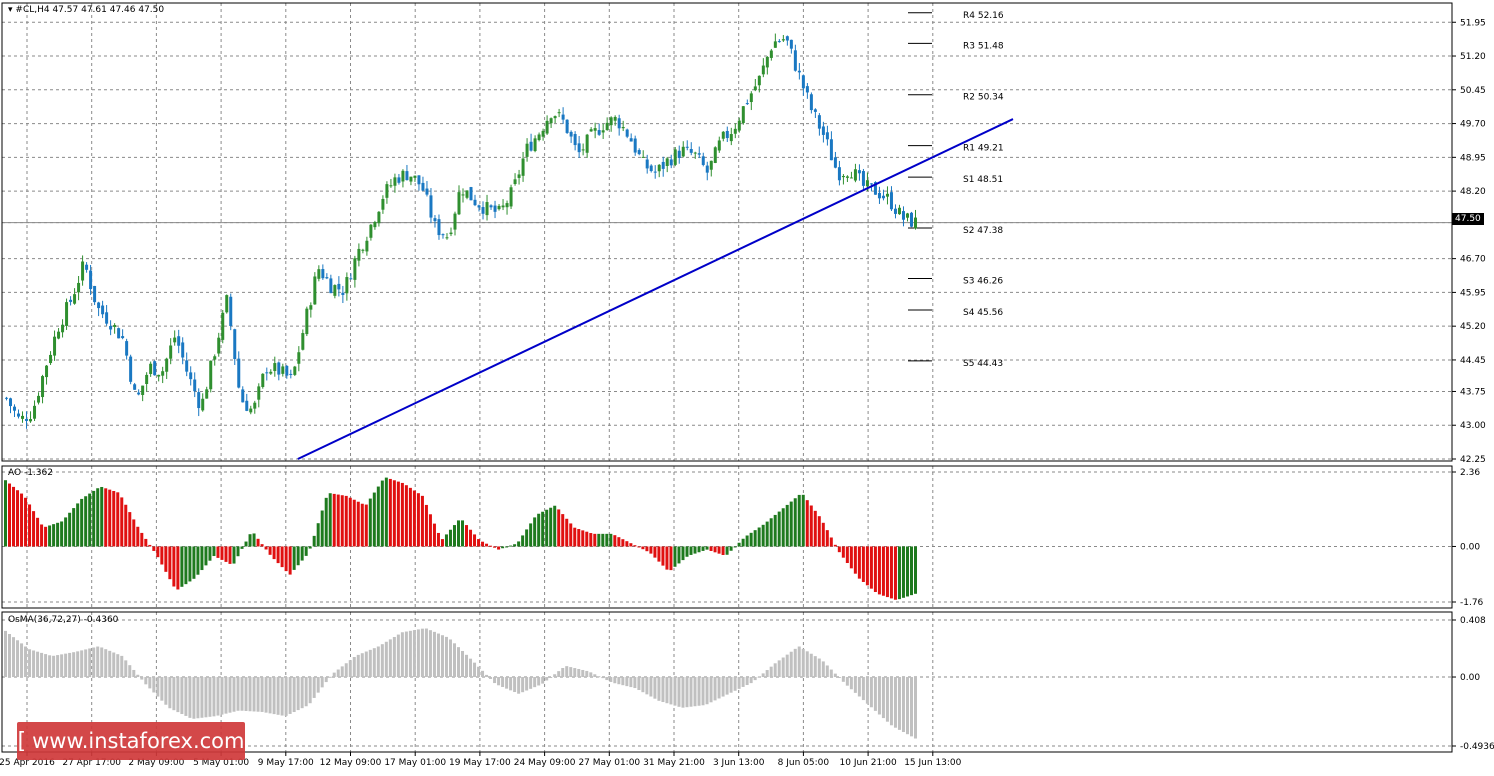 This screenshot has width=1494, height=776. Describe the element at coordinates (1470, 473) in the screenshot. I see `ao-y-tick-label: 2.36` at that location.